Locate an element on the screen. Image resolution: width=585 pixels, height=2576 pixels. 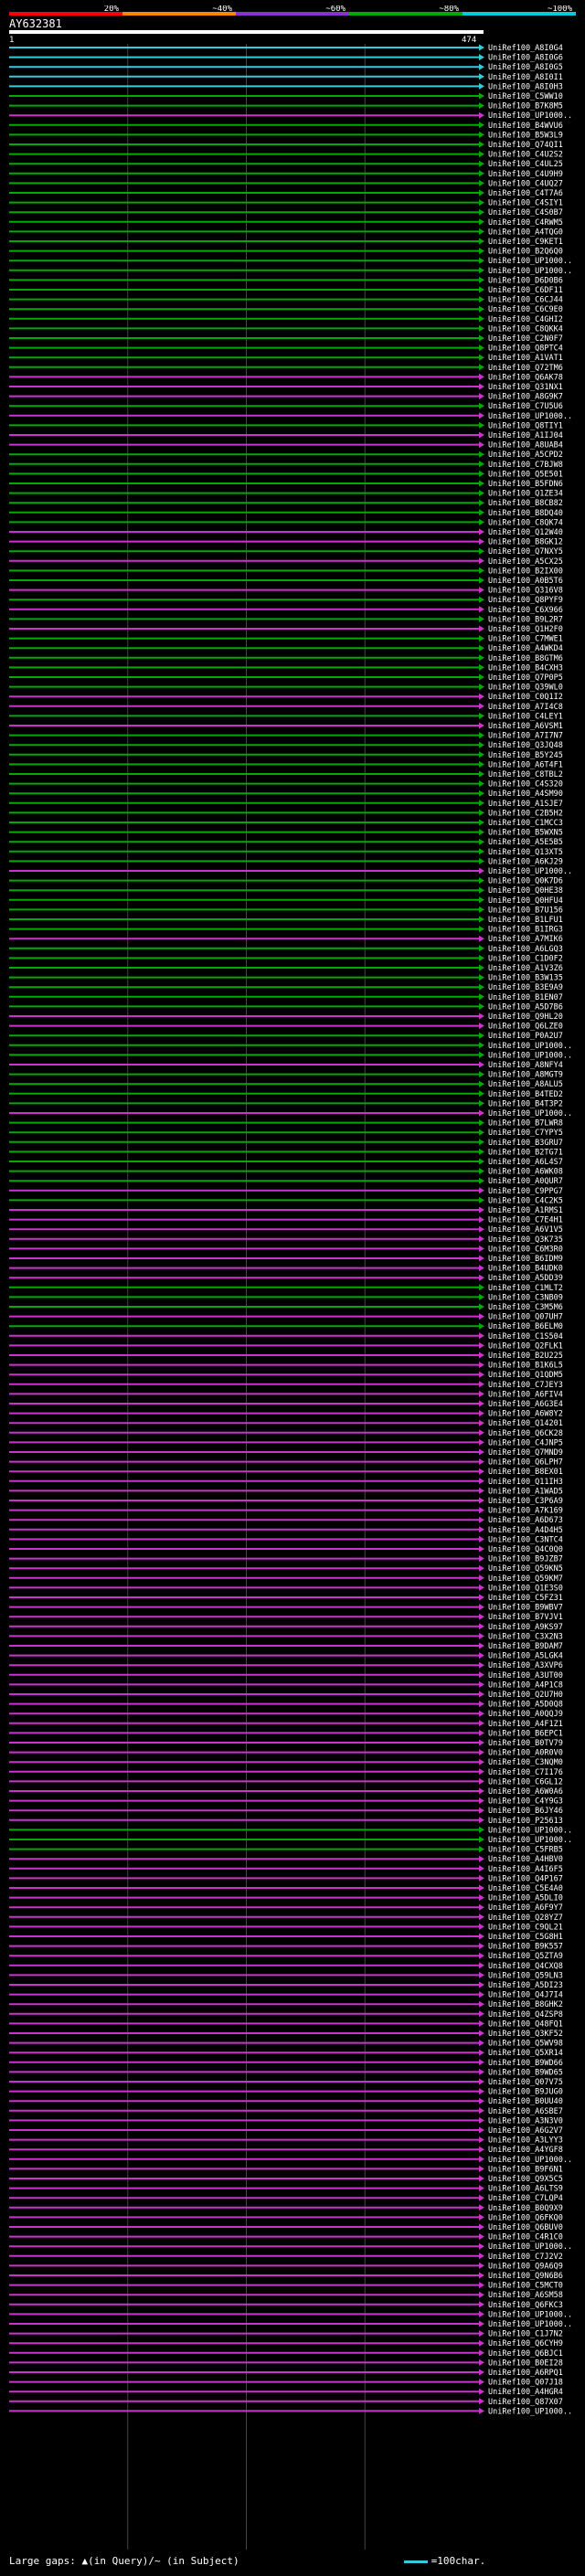
hit-label: UniRef100_C7BJW8 is located at coordinates (525, 465).